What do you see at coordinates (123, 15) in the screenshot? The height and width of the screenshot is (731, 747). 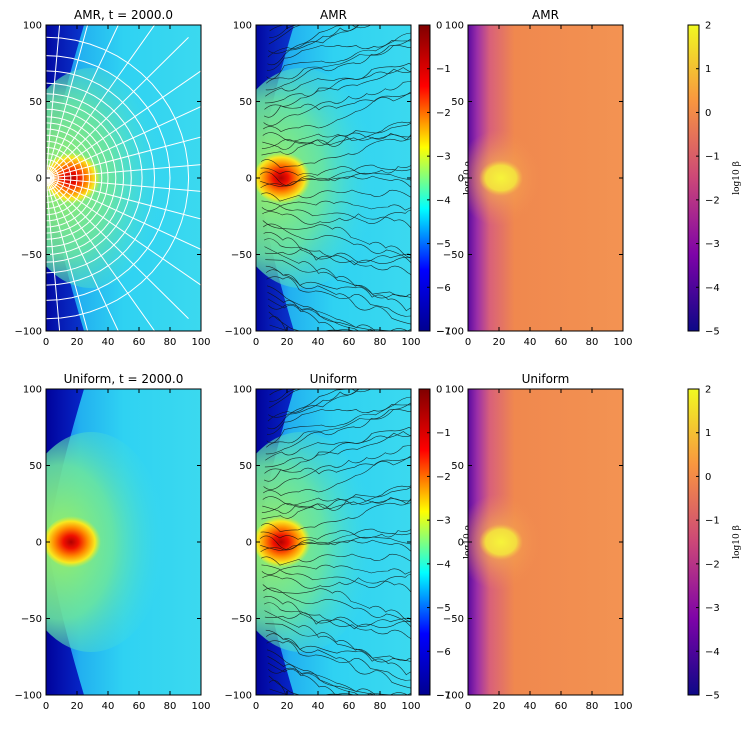 I see `panel-title: AMR, t = 2000.0` at bounding box center [123, 15].